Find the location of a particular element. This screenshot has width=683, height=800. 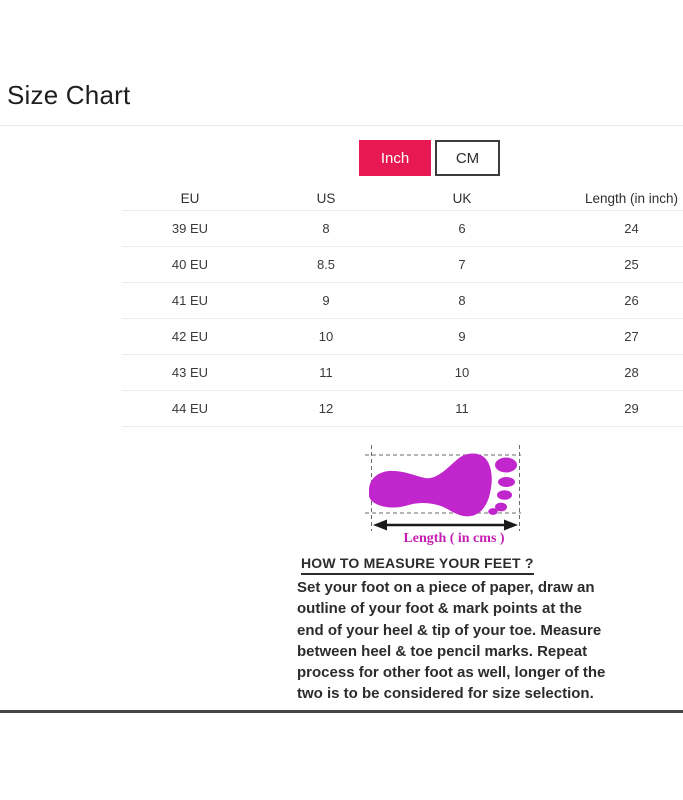

cell-eu: 43 EU is located at coordinates (190, 372).